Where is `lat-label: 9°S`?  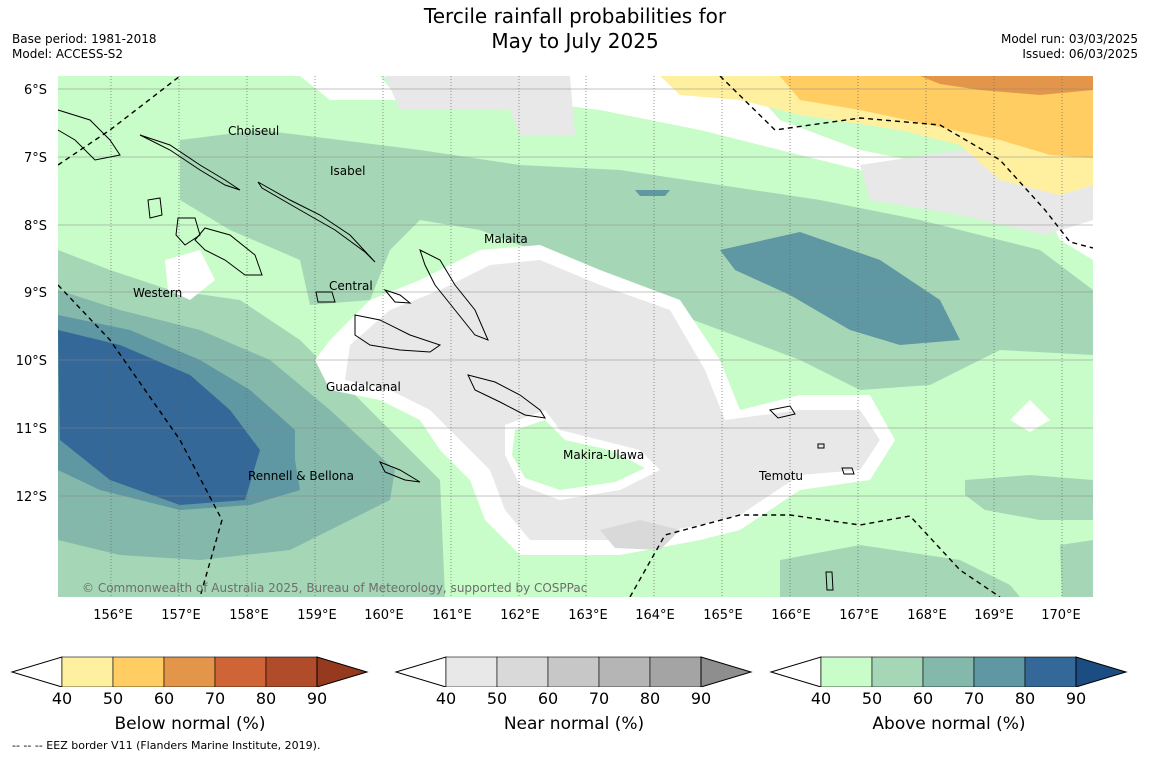
lat-label: 9°S is located at coordinates (35, 293).